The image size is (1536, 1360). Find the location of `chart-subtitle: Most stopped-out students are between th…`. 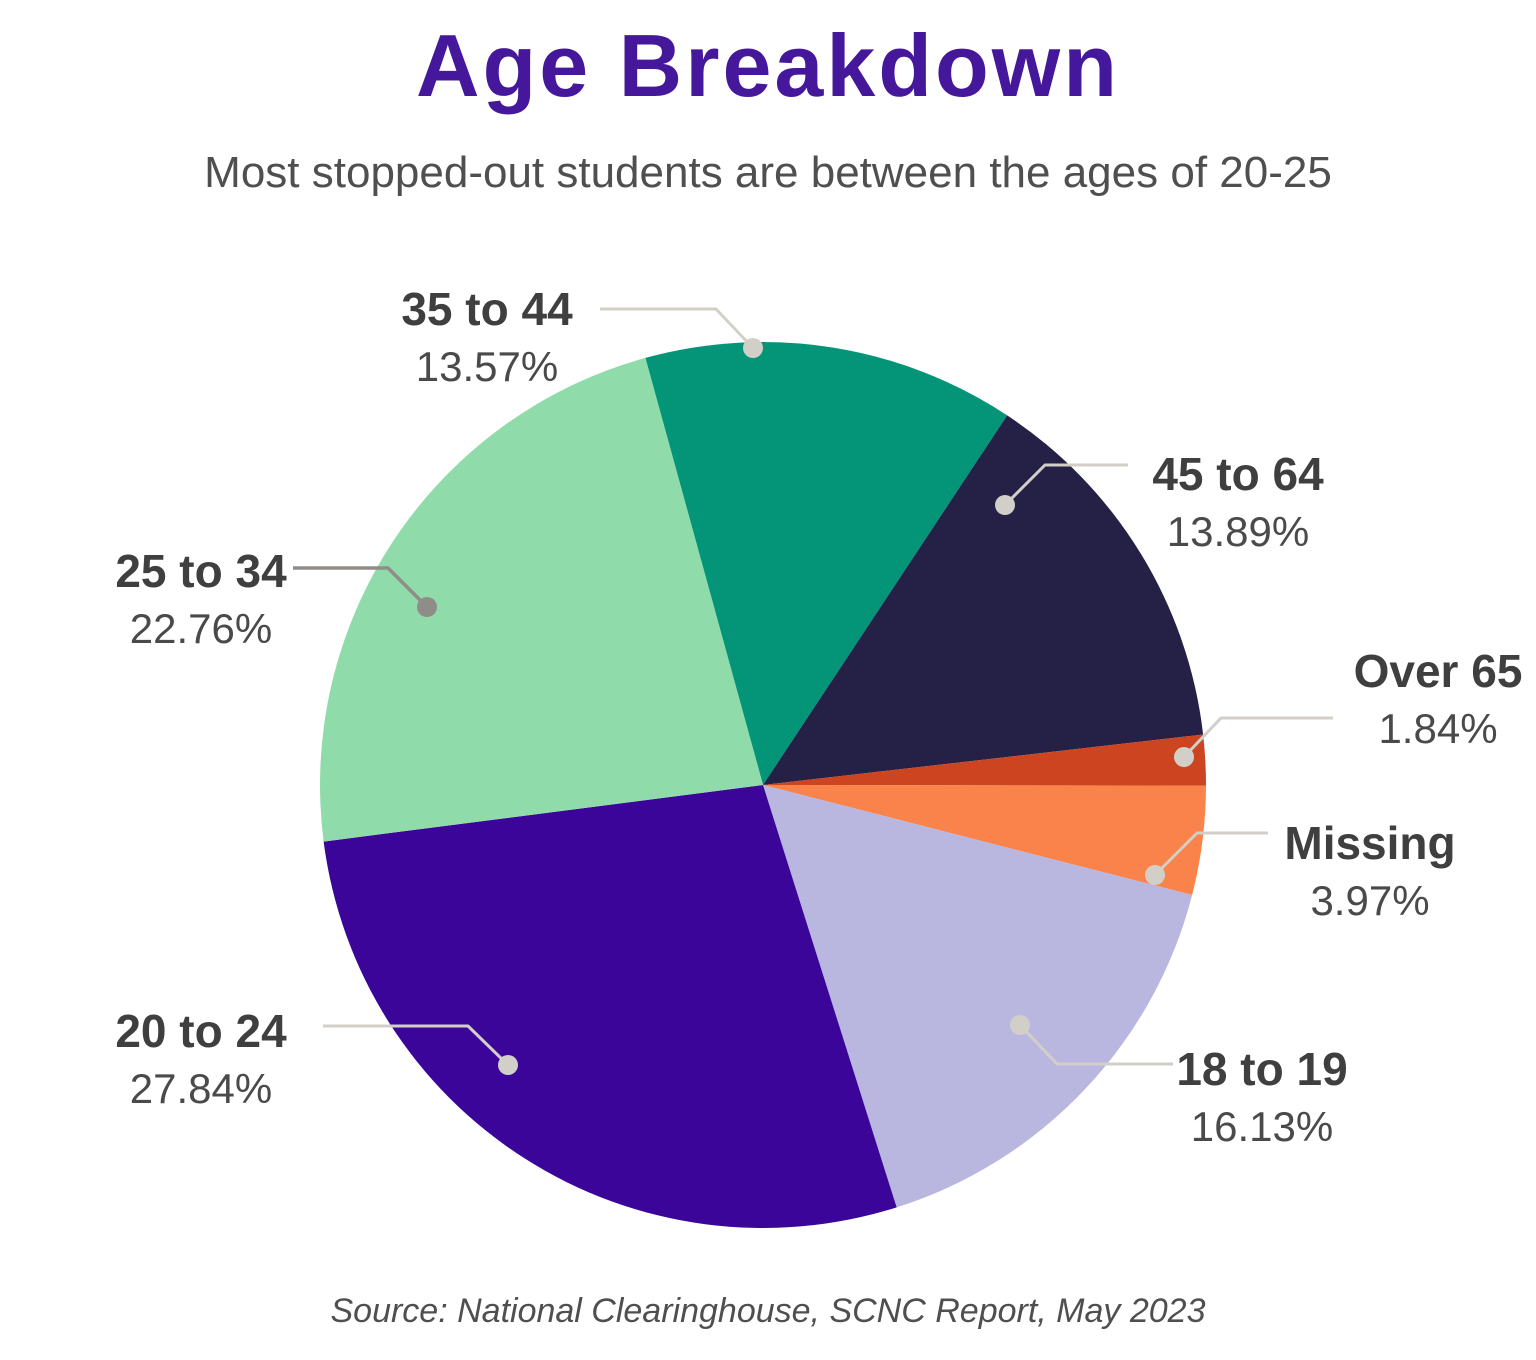

chart-subtitle: Most stopped-out students are between th… is located at coordinates (768, 172).